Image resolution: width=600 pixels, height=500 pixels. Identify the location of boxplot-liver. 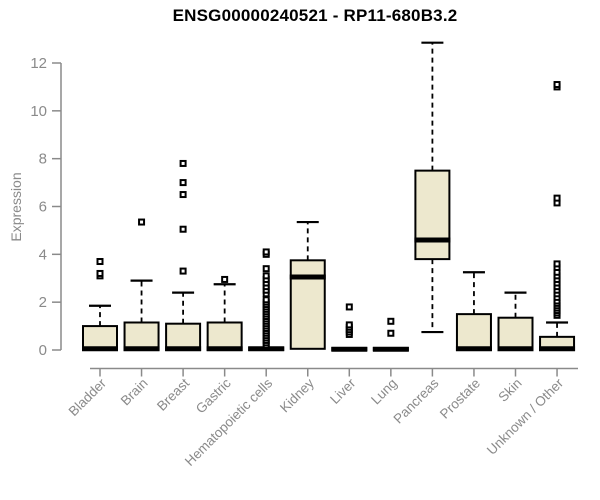
(349, 327).